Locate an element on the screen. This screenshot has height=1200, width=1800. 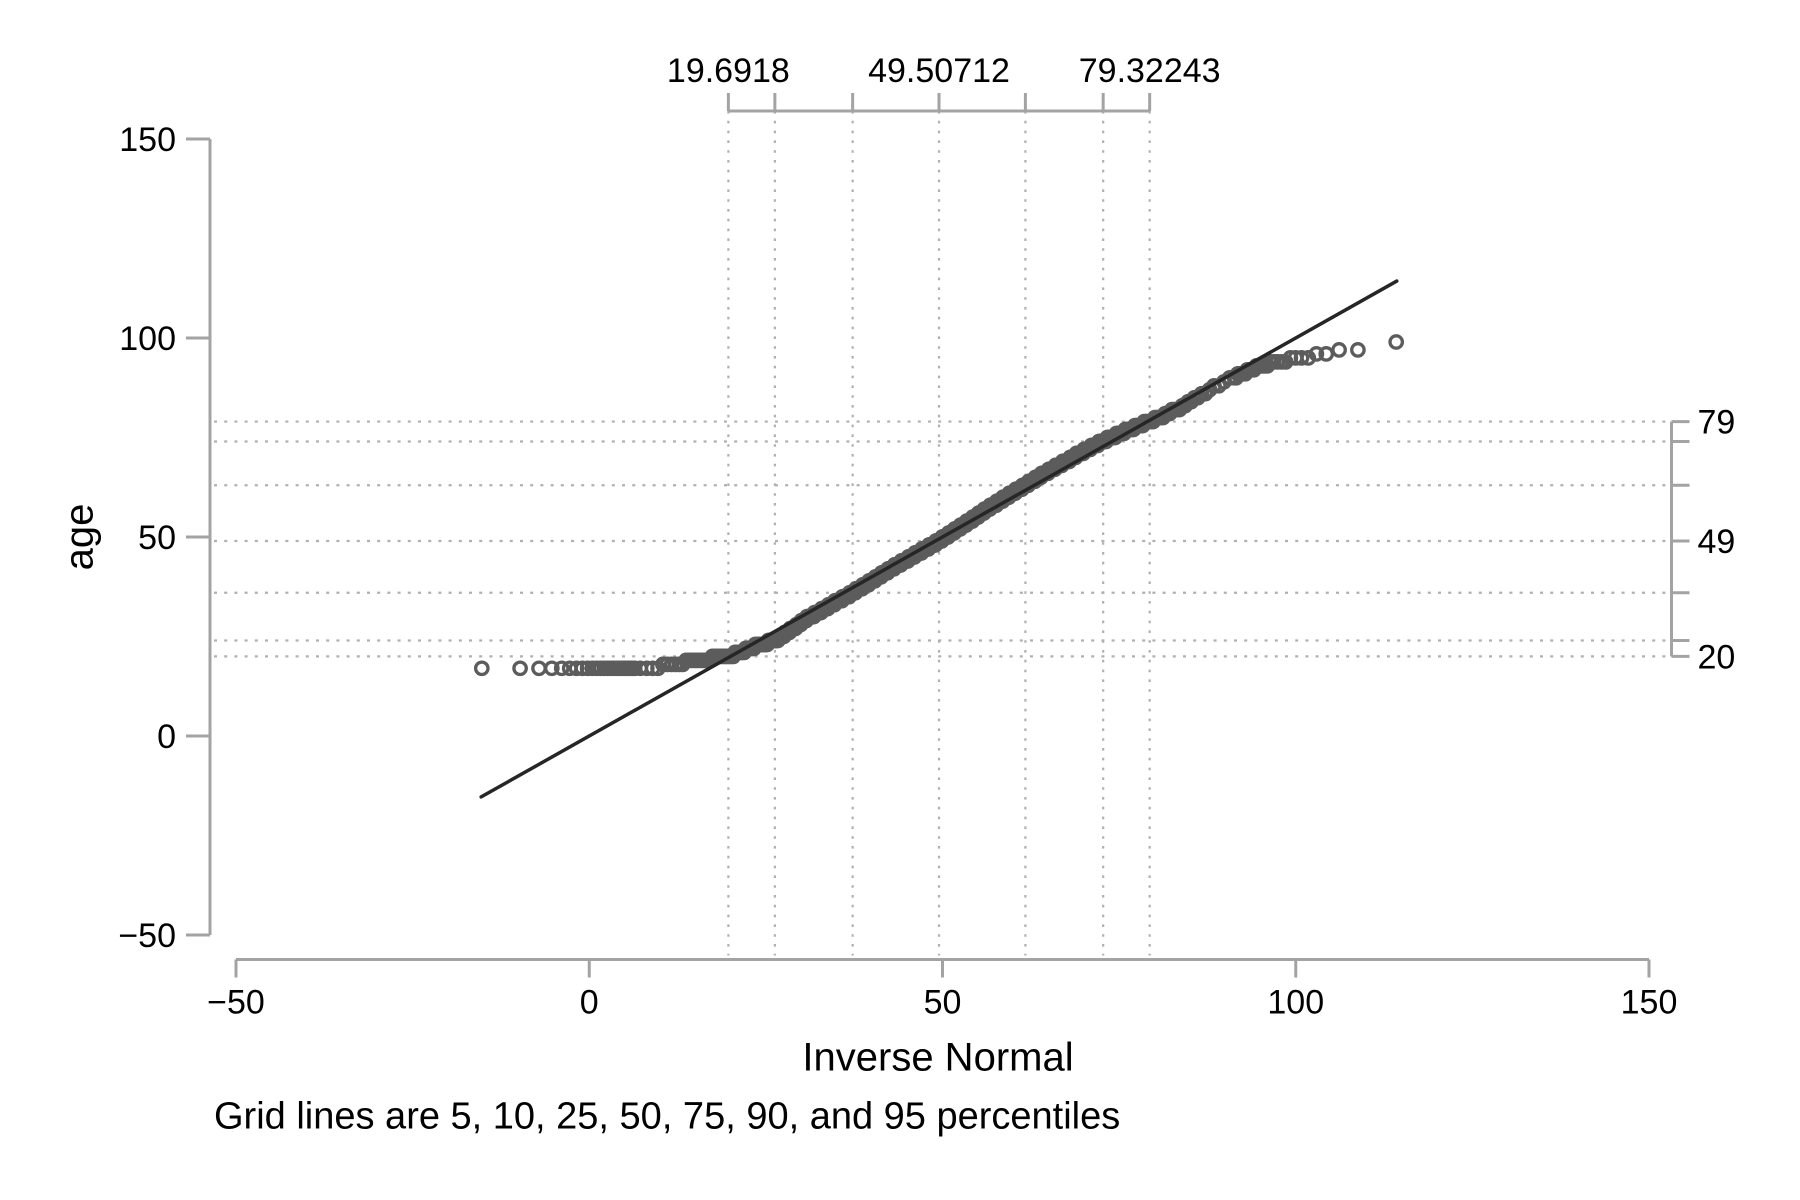
x-axis: −50 0 50 100 150 is located at coordinates (942, 990).